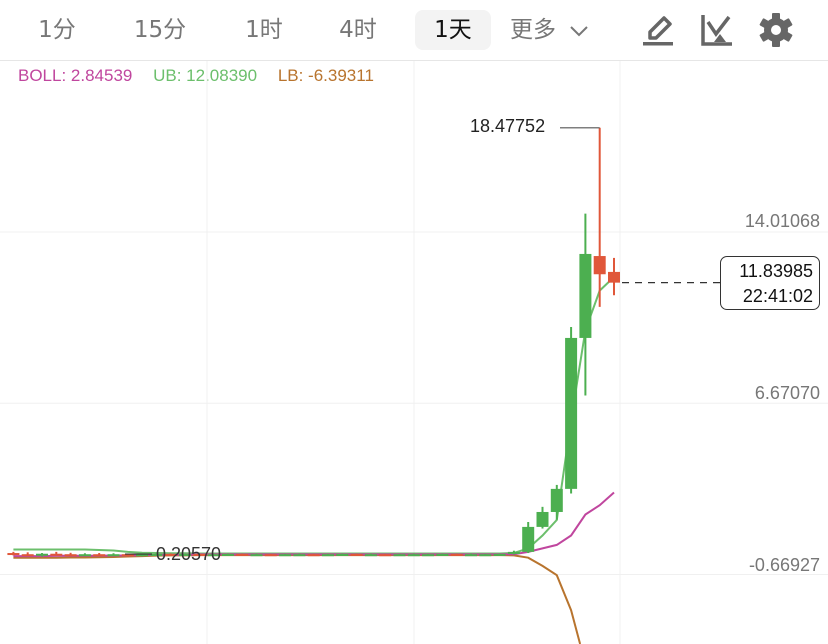  What do you see at coordinates (75, 75) in the screenshot?
I see `legend-boll: BOLL: 2.84539` at bounding box center [75, 75].